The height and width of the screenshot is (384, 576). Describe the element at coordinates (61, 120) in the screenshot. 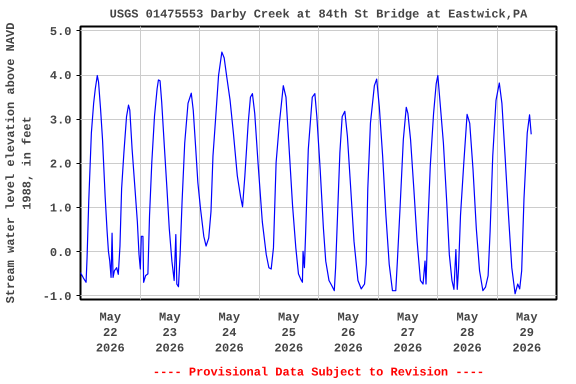

I see `y-tick-label: 3.0` at that location.